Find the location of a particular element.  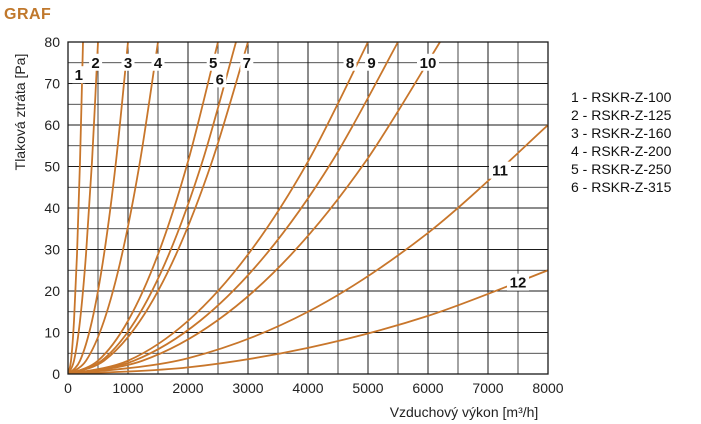

x-tick-label: 2000 is located at coordinates (187, 388).